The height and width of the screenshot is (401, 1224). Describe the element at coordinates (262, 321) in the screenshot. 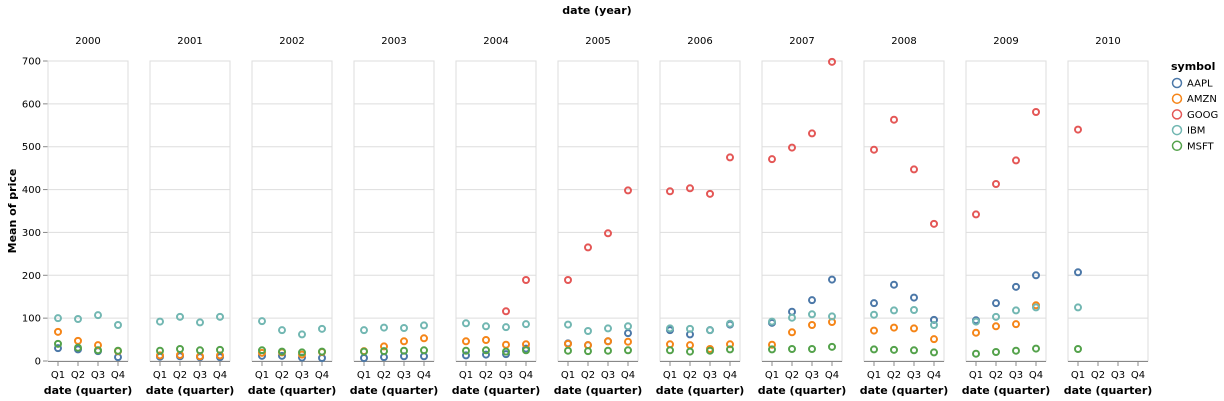

I see `point-ibm-2002-q1` at that location.